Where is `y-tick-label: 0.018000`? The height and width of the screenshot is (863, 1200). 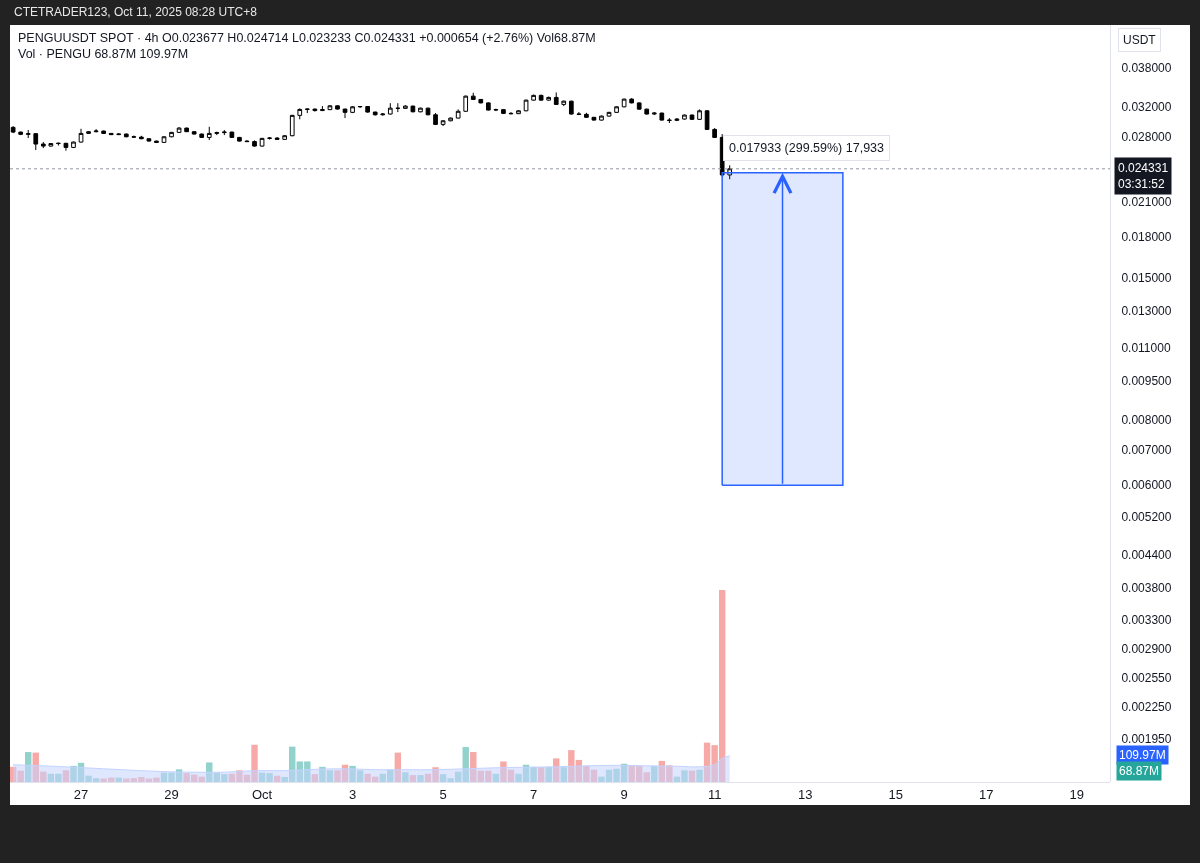 y-tick-label: 0.018000 is located at coordinates (1146, 237).